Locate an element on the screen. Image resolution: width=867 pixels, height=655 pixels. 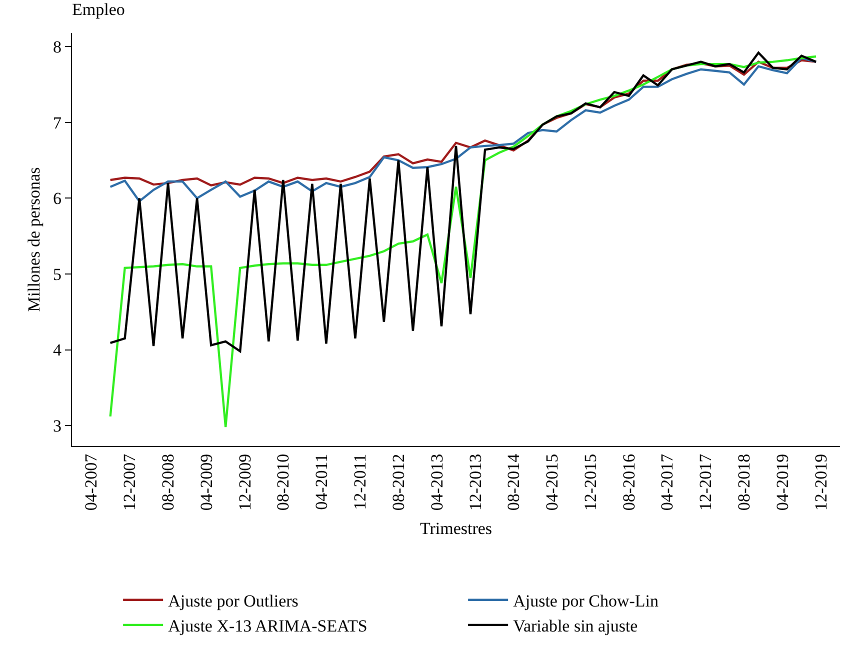
y-axis-title: Millones de personas is located at coordinates (34, 239).